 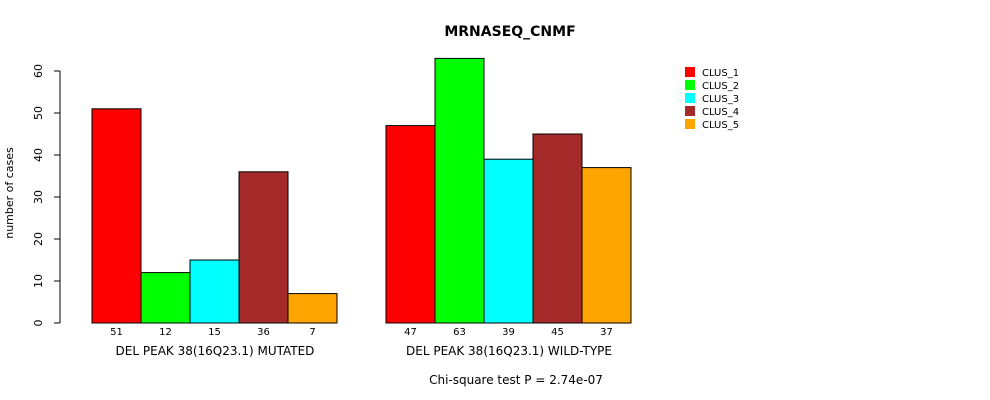 What do you see at coordinates (720, 112) in the screenshot?
I see `legend-label: CLUS_4` at bounding box center [720, 112].